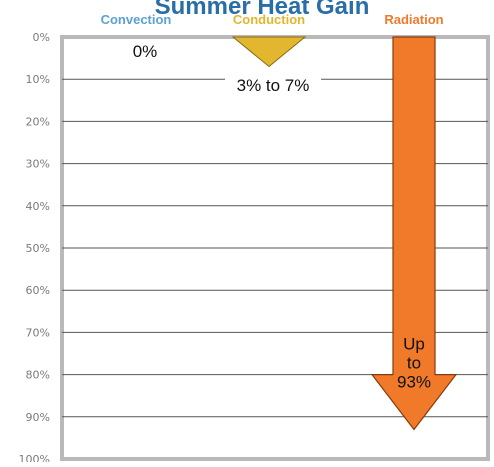 This screenshot has height=467, width=494. Describe the element at coordinates (413, 19) in the screenshot. I see `category-header: Radiation` at that location.